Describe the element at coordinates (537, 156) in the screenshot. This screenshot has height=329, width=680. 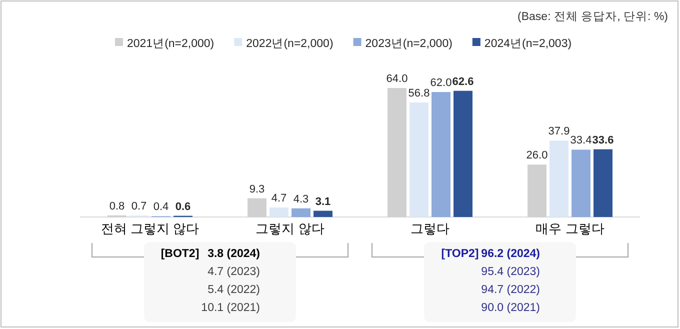
I see `data-label: 26.0` at that location.